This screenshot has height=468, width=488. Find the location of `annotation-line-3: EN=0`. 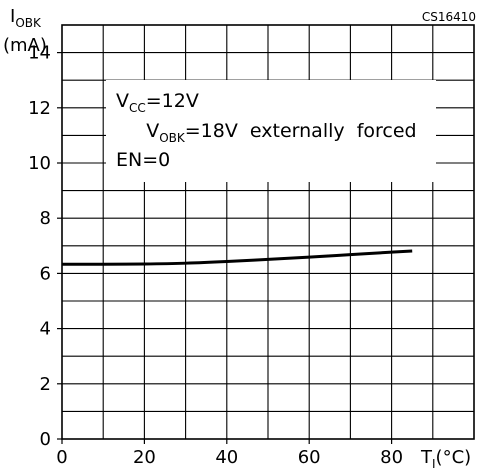

annotation-line-3: EN=0 is located at coordinates (143, 160).